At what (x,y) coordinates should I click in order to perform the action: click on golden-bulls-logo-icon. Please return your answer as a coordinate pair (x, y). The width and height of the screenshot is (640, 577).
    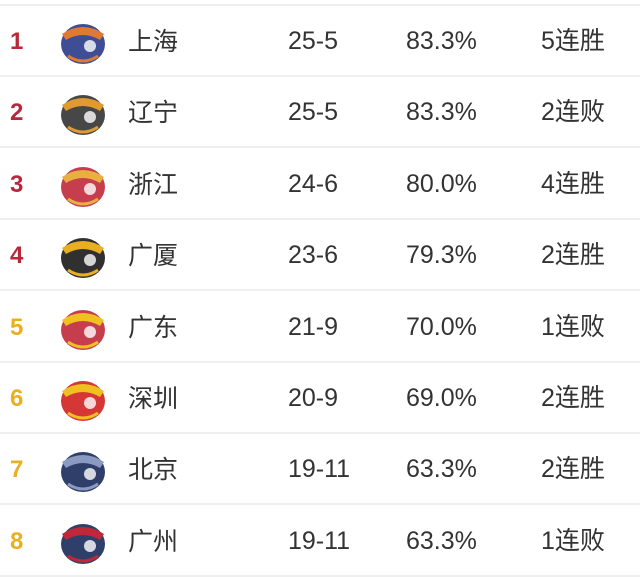
    Looking at the image, I should click on (83, 186).